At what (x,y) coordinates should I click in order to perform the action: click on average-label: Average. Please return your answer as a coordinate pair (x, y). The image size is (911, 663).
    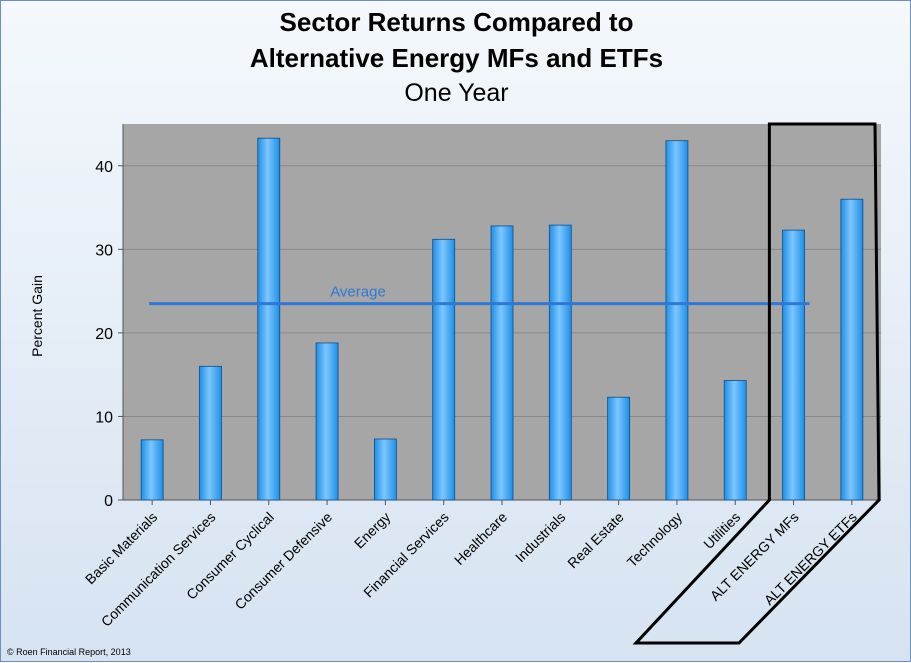
    Looking at the image, I should click on (358, 292).